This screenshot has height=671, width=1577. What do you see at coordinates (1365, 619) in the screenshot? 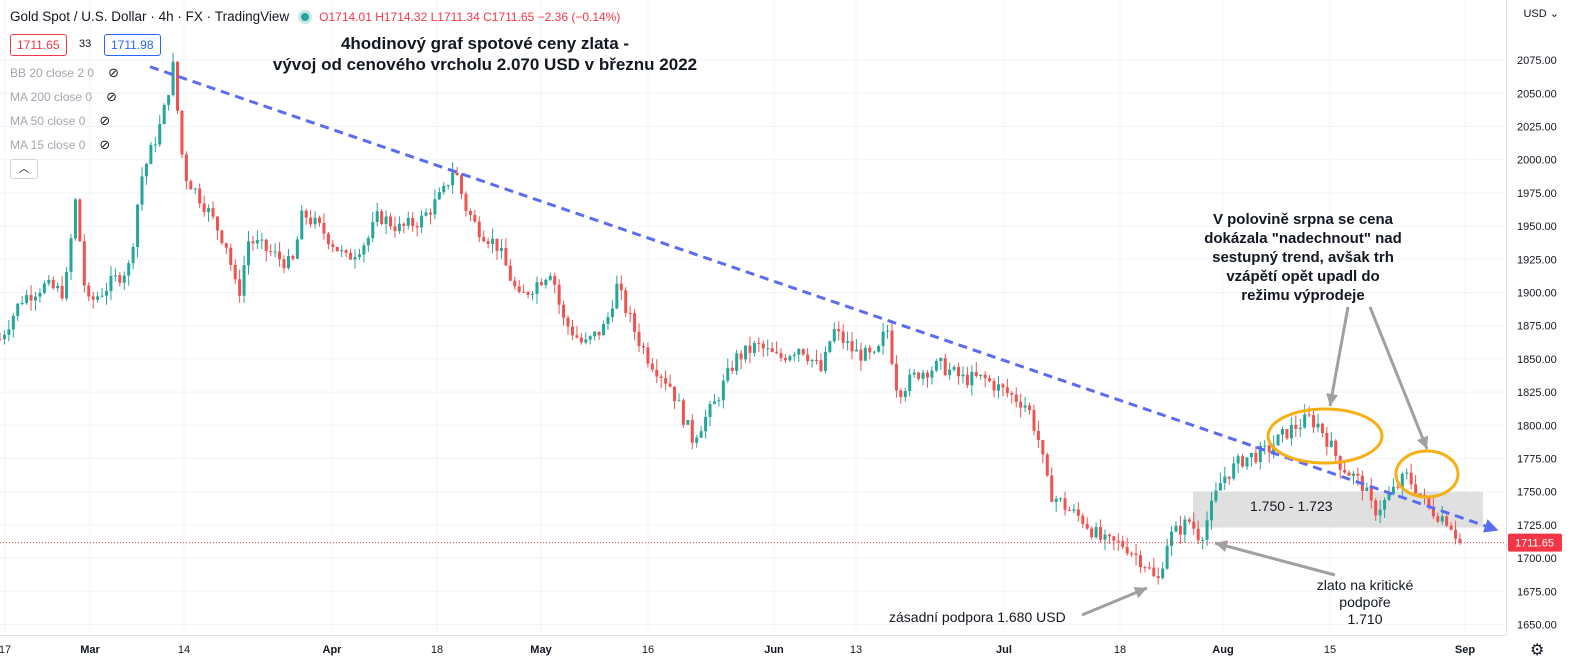
I see `annotation-line: 1.710` at bounding box center [1365, 619].